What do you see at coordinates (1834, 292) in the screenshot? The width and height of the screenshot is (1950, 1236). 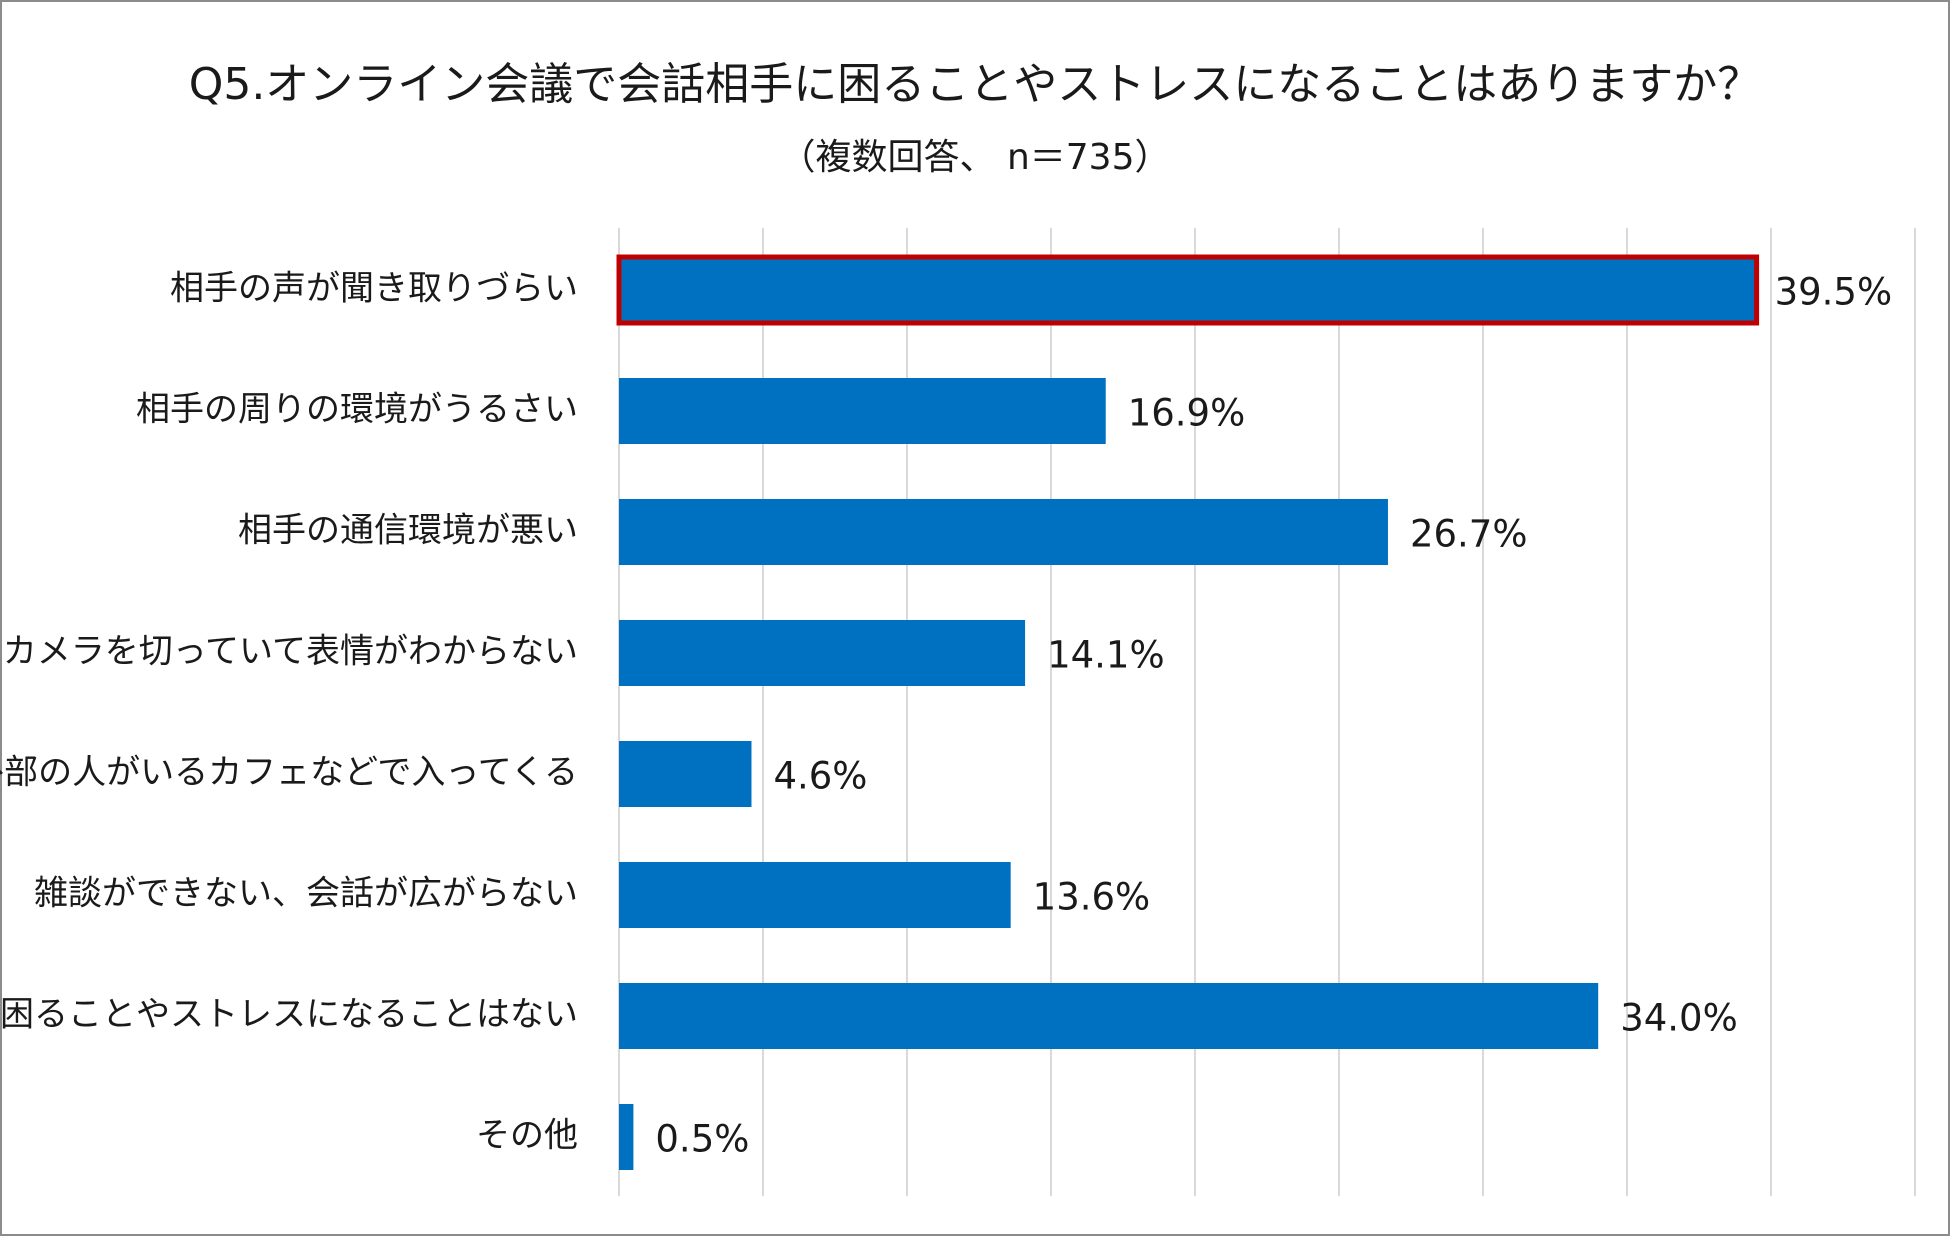 I see `data-label: 39.5%` at bounding box center [1834, 292].